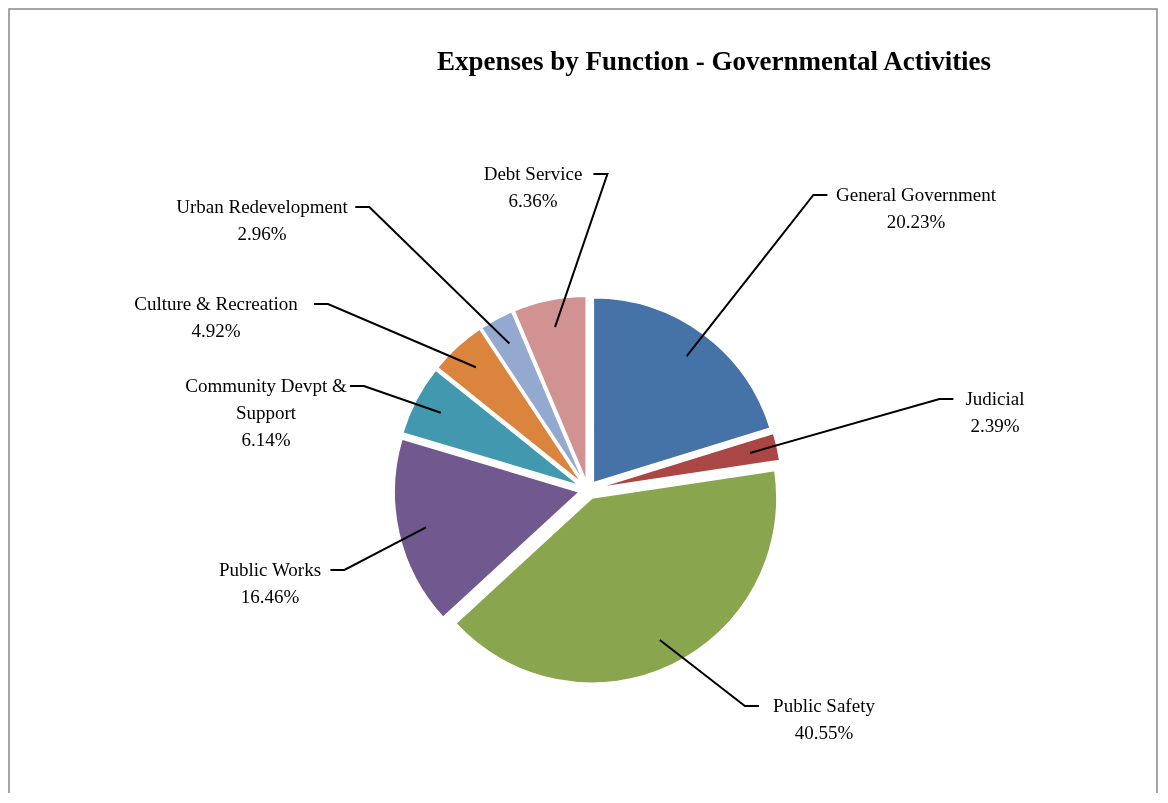 Image resolution: width=1168 pixels, height=803 pixels. Describe the element at coordinates (533, 200) in the screenshot. I see `data-label: 6.36%` at that location.